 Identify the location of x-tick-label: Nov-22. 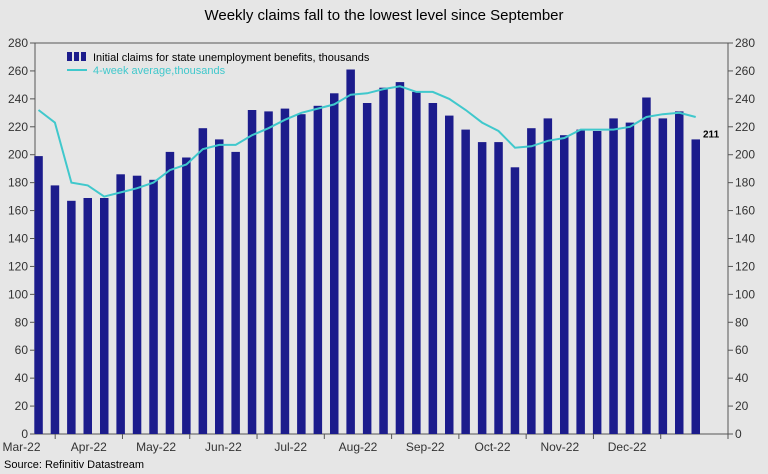
(559, 447).